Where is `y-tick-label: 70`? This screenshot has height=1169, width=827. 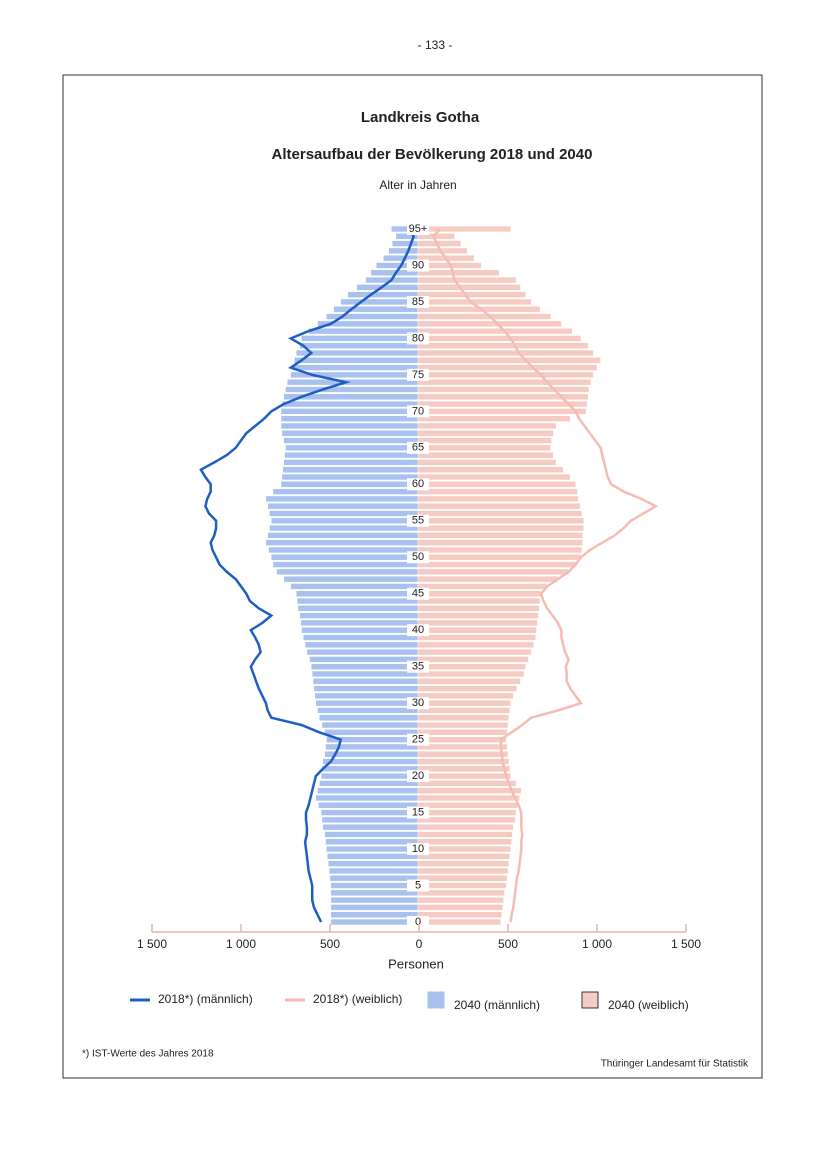 y-tick-label: 70 is located at coordinates (418, 411).